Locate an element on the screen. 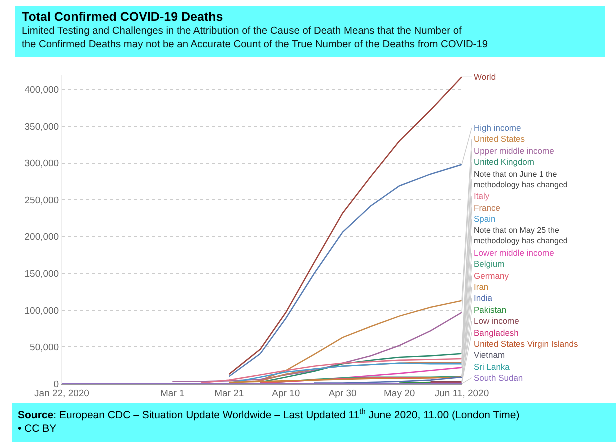 This screenshot has height=442, width=616. text: United States is located at coordinates (500, 139).